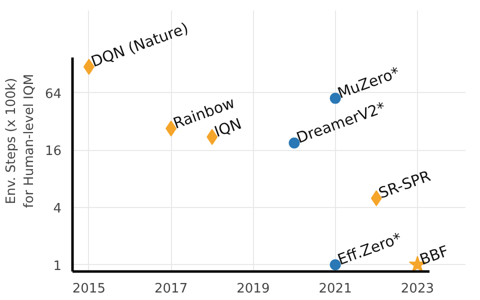  Describe the element at coordinates (335, 289) in the screenshot. I see `x-tick-label: 2021` at that location.